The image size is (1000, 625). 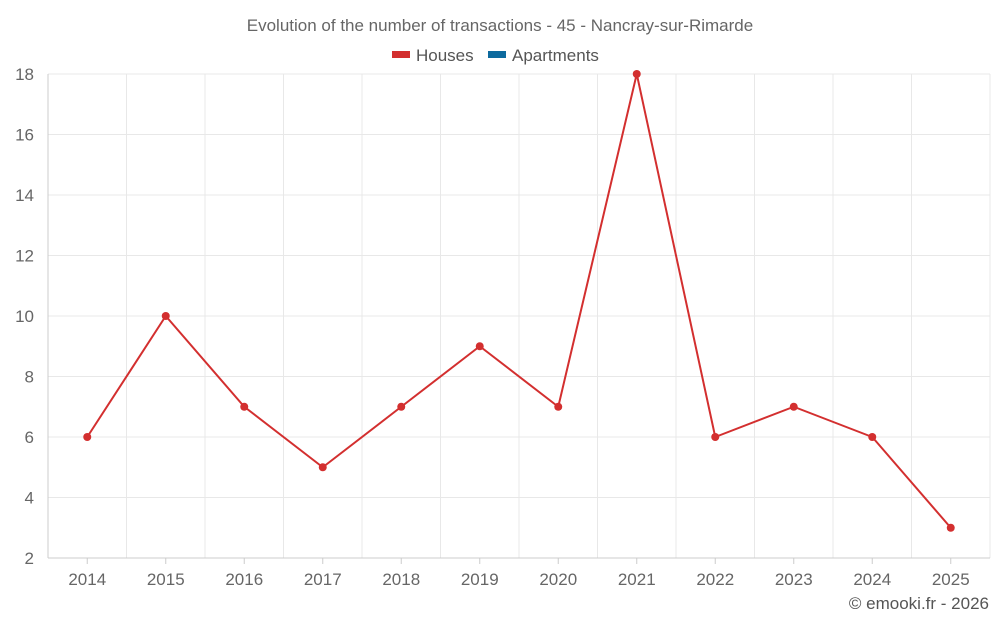 What do you see at coordinates (166, 579) in the screenshot?
I see `x-tick-label: 2015` at bounding box center [166, 579].